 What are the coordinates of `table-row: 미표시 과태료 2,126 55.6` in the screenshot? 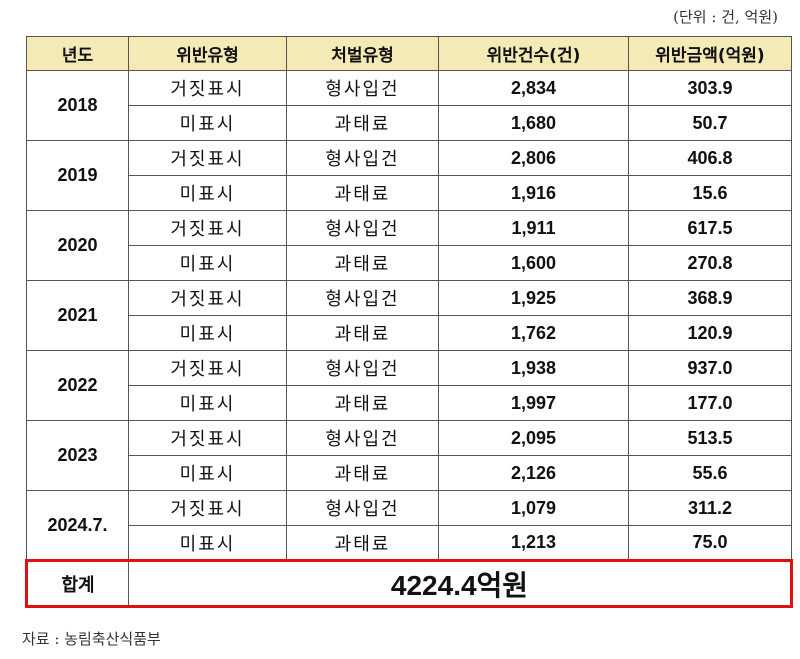 It's located at (409, 473).